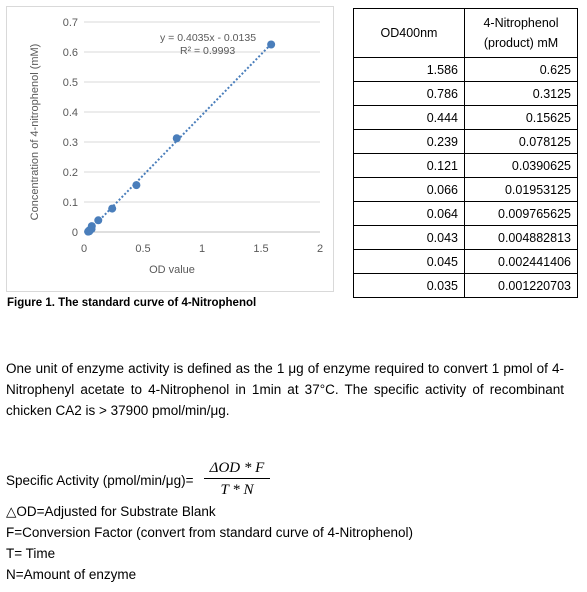  I want to click on concentration-cell: 0.15625, so click(521, 117).